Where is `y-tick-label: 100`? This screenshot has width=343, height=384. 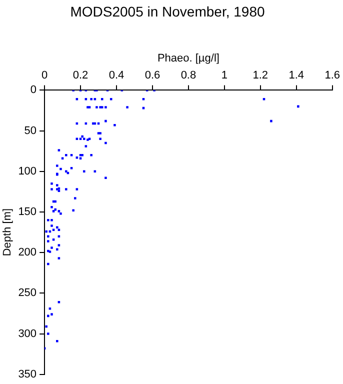 y-tick-label: 100 is located at coordinates (27, 171).